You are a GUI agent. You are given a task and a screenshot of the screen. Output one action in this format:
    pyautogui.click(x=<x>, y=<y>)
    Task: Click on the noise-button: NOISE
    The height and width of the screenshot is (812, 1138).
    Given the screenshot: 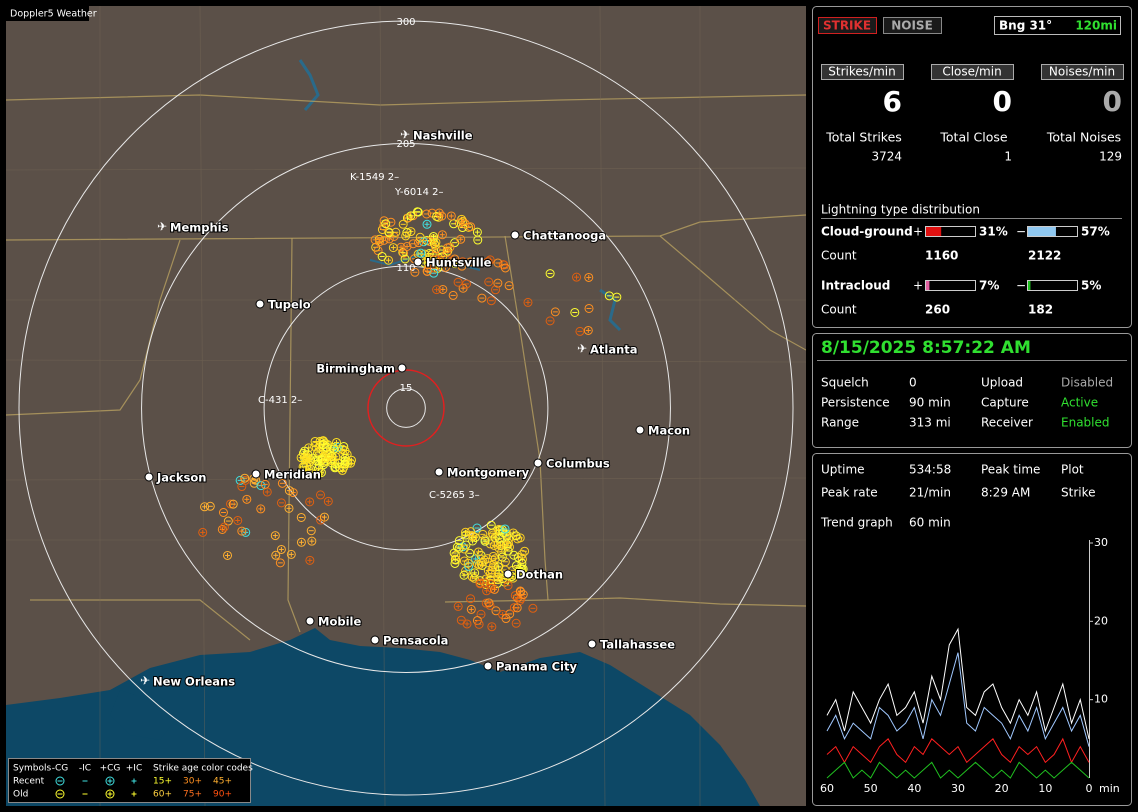 What is the action you would take?
    pyautogui.click(x=912, y=26)
    